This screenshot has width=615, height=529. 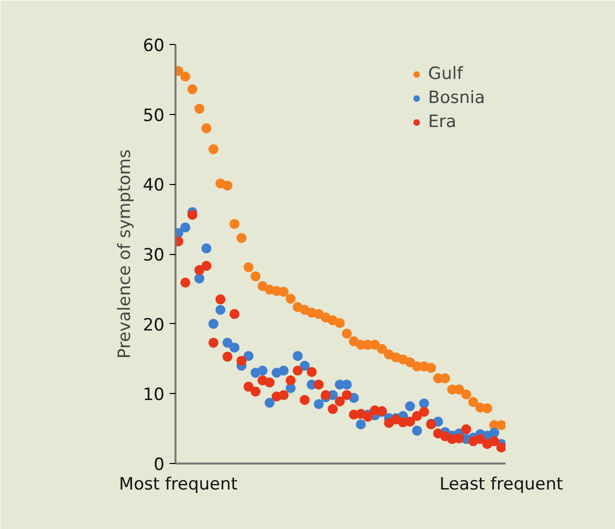 I want to click on legend-label: Bosnia, so click(x=456, y=98).